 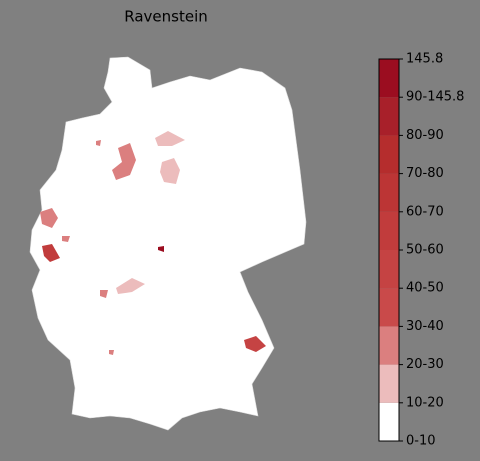 I want to click on colorbar-label: 20-30, so click(x=425, y=364).